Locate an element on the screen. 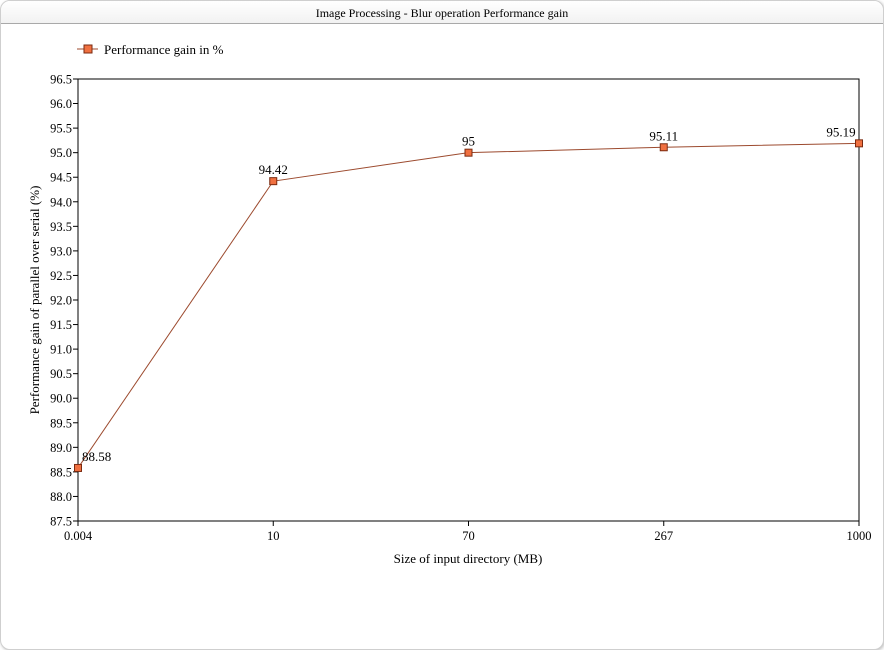 The height and width of the screenshot is (650, 884). y-tick-label: 89.0 is located at coordinates (61, 448).